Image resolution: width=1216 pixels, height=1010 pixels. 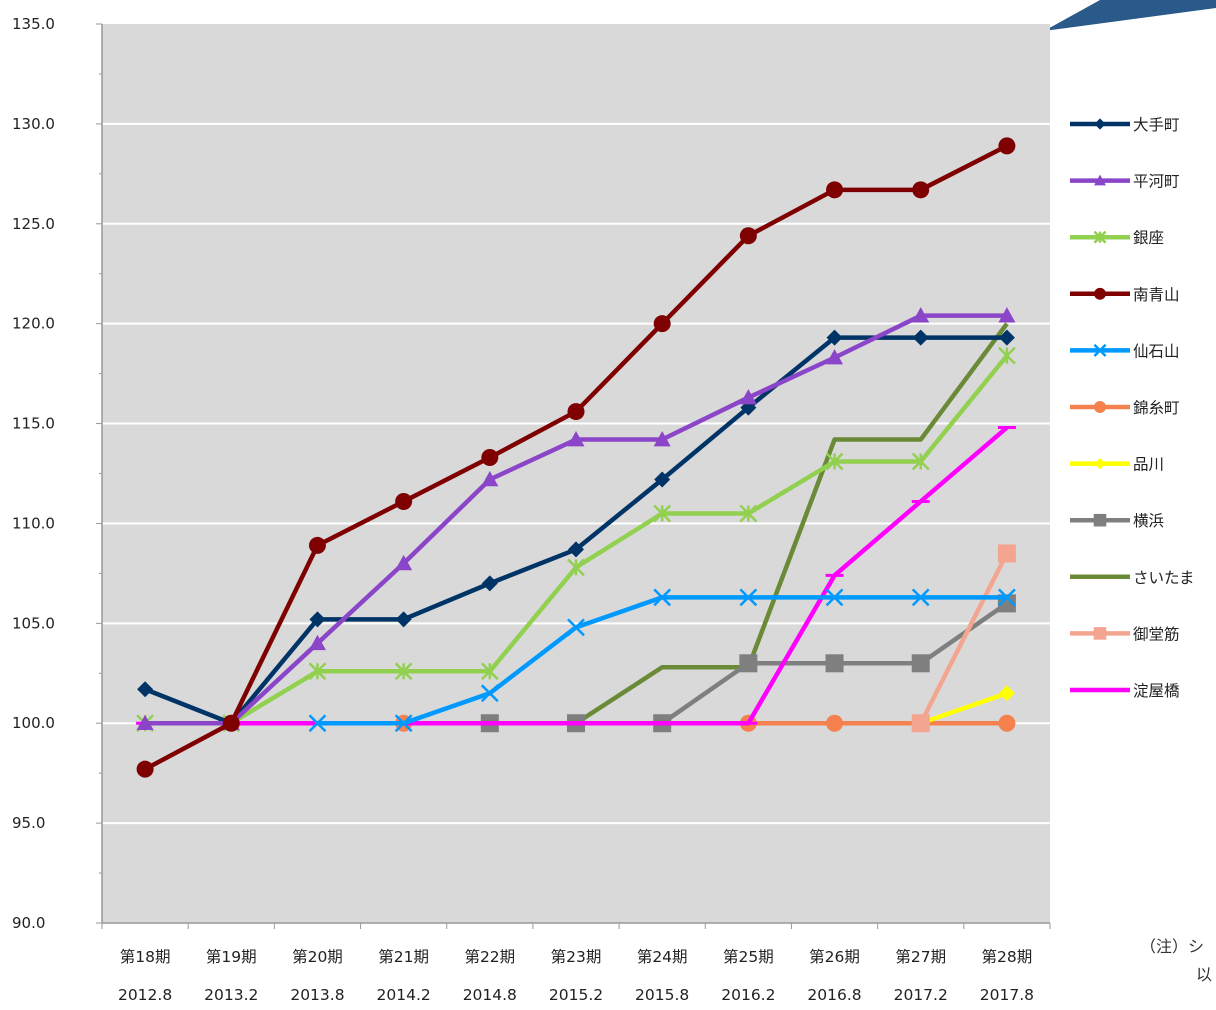 I want to click on y-tick-label: 110.0, so click(x=33, y=523).